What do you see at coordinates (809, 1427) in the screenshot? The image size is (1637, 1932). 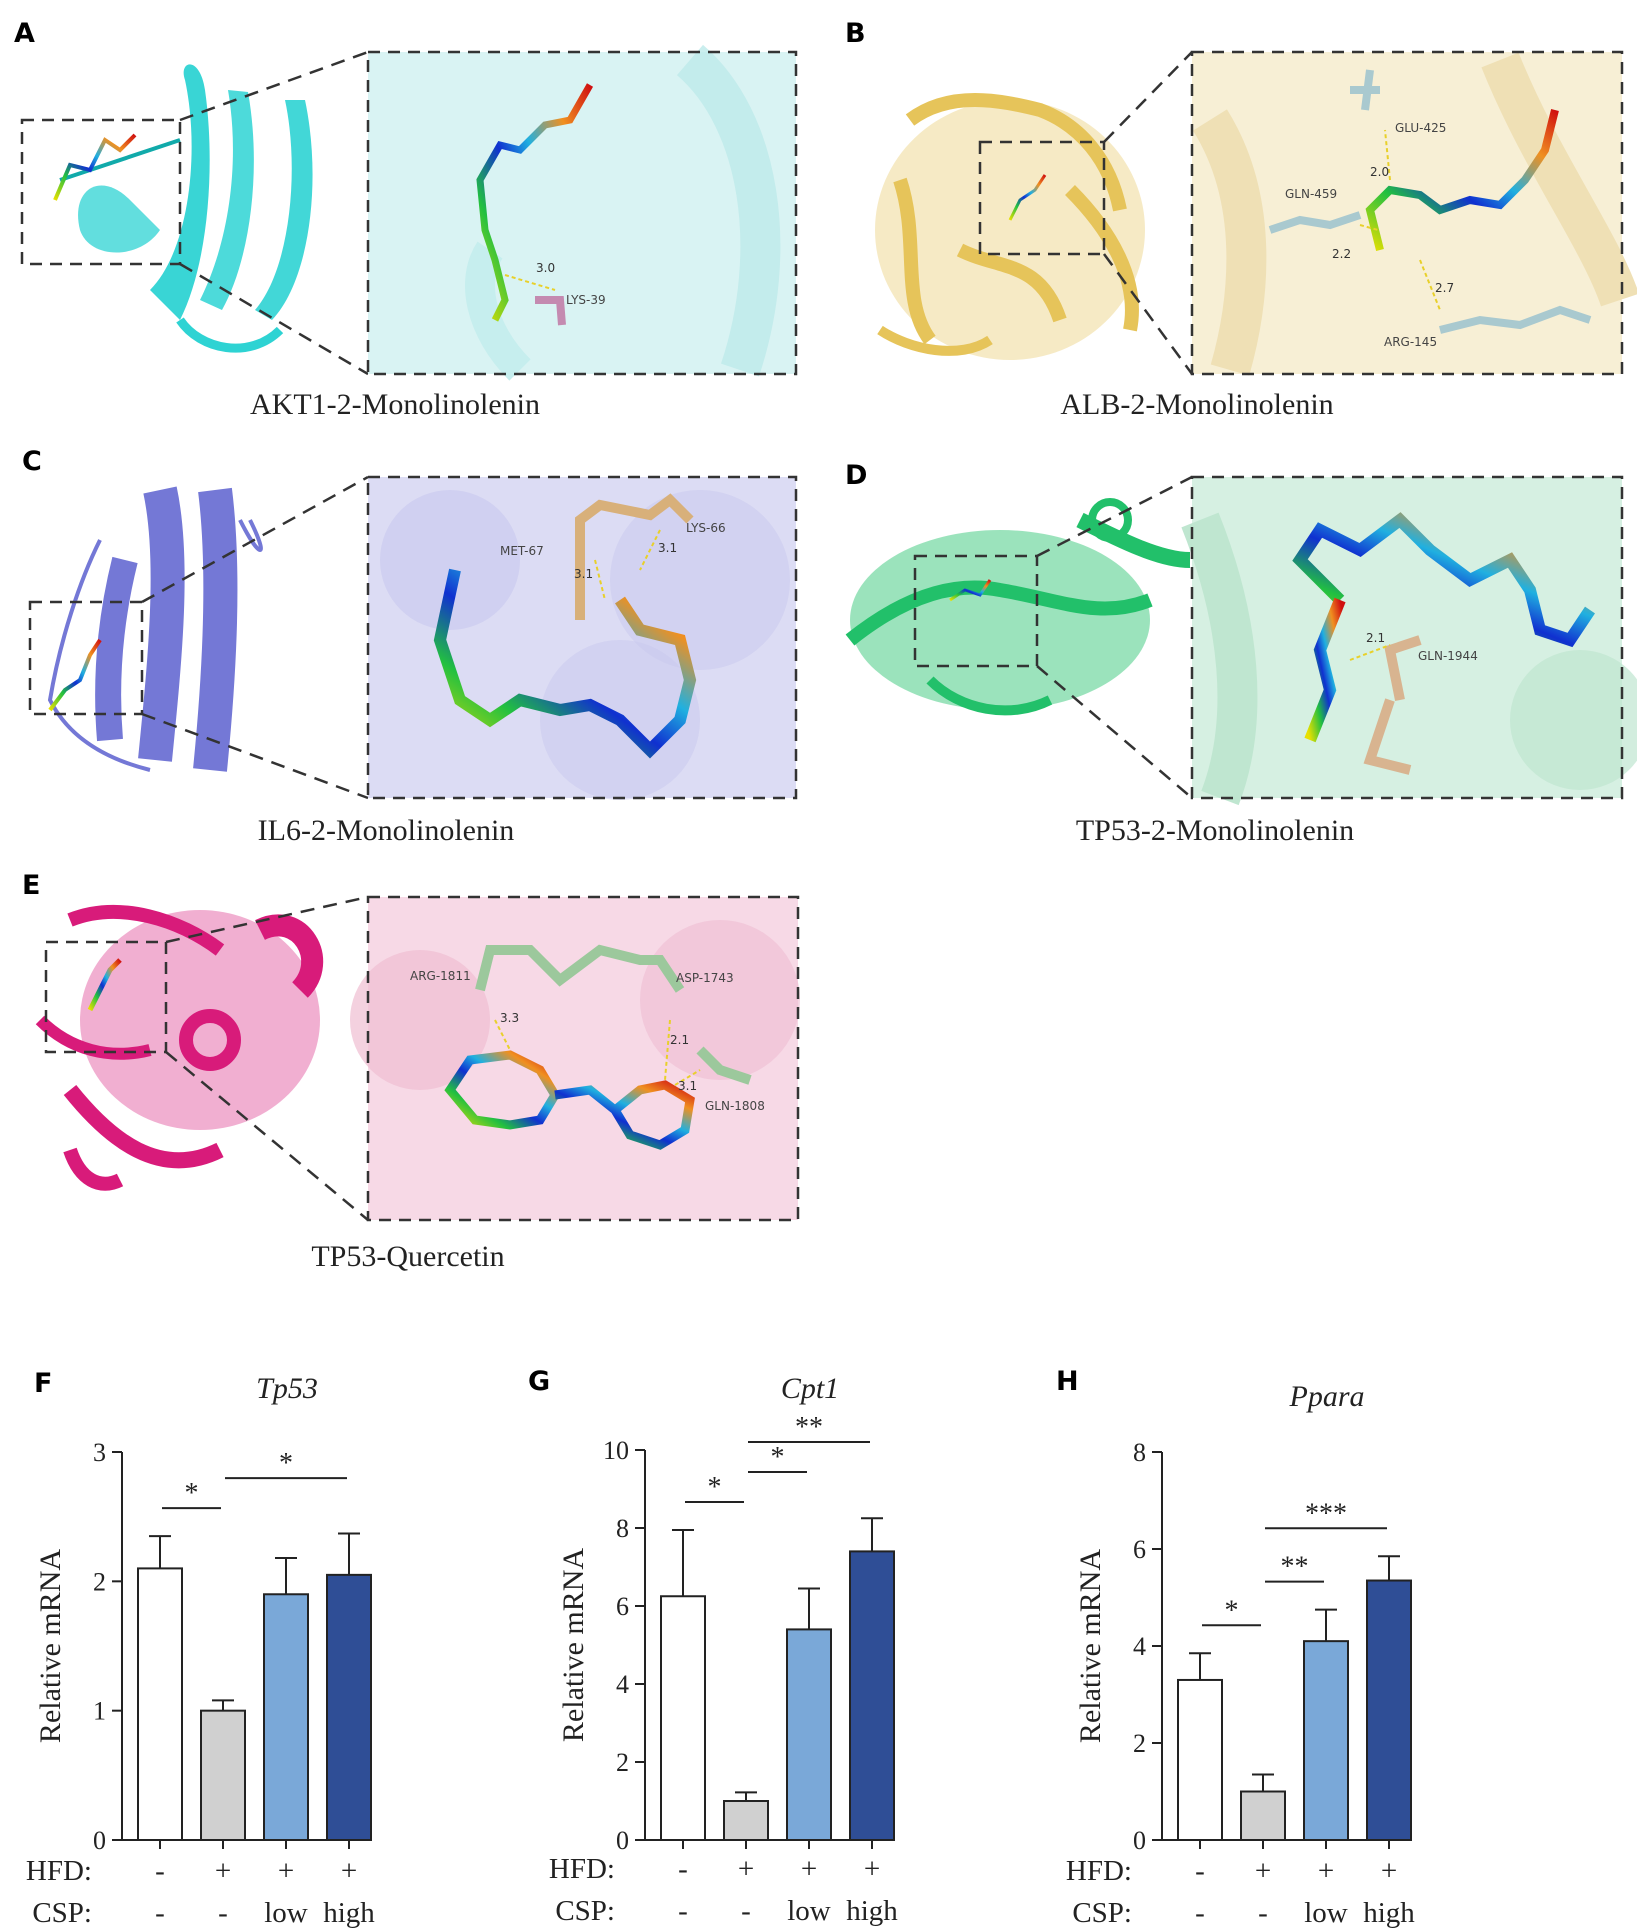 I see `significance-label: **` at bounding box center [809, 1427].